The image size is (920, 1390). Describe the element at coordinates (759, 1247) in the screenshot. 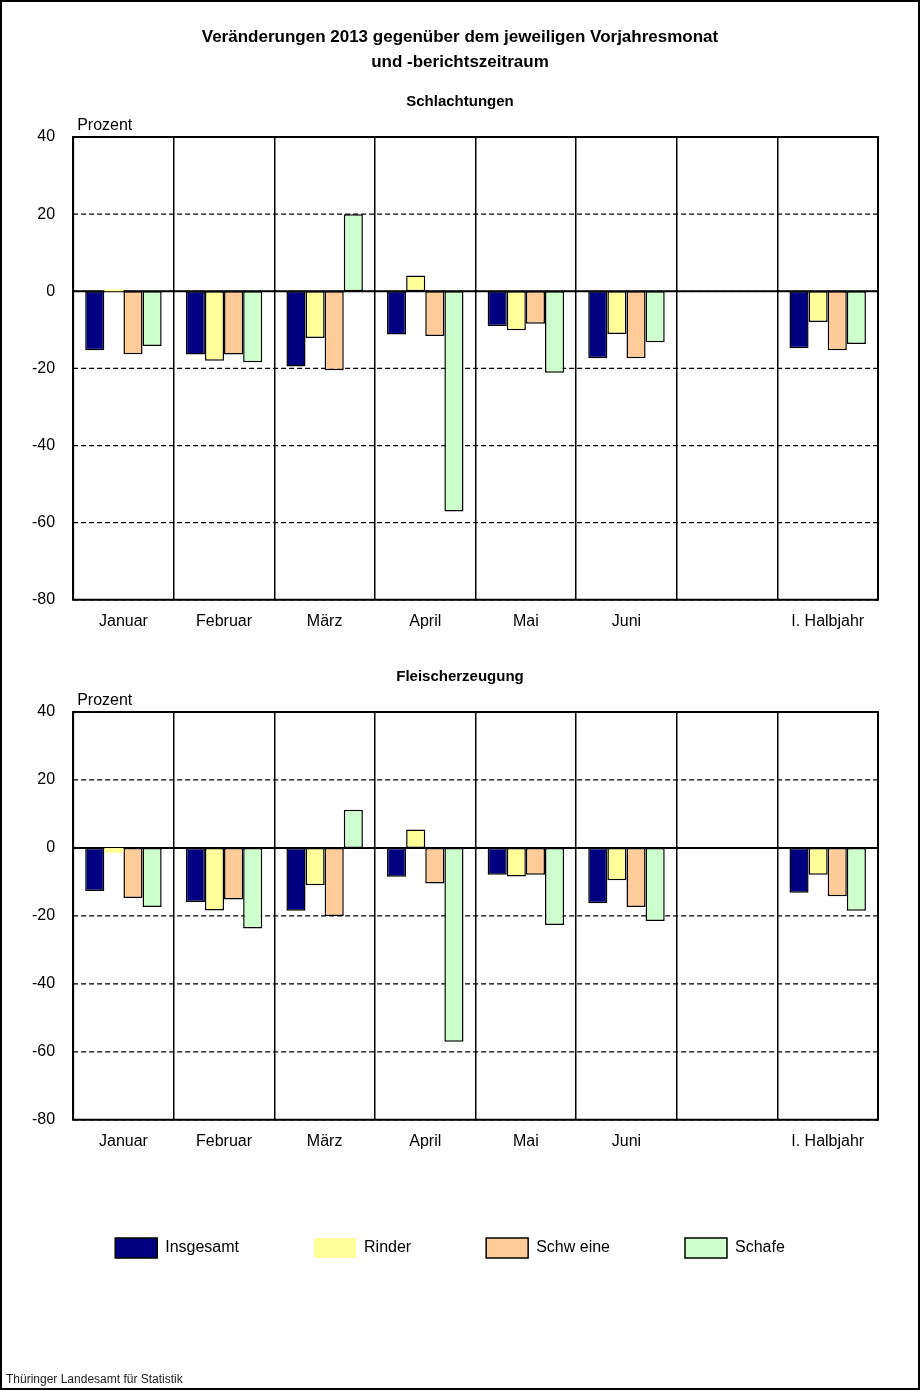

I see `legend-label: Schafe` at that location.